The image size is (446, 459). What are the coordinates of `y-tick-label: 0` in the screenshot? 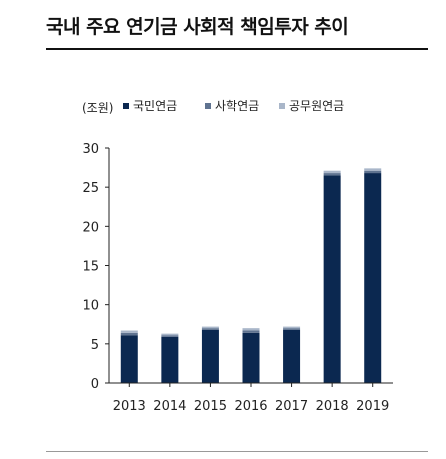 It's located at (95, 384).